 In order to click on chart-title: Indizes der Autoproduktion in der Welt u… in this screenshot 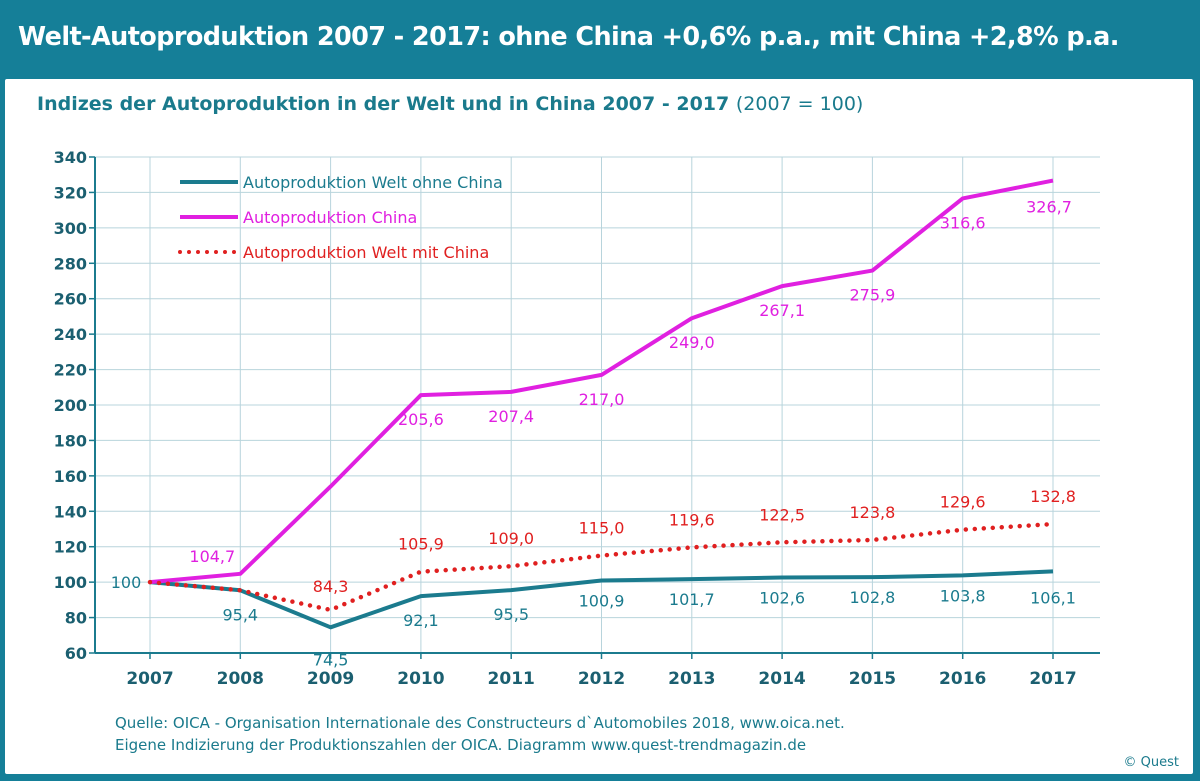, I will do `click(450, 104)`.